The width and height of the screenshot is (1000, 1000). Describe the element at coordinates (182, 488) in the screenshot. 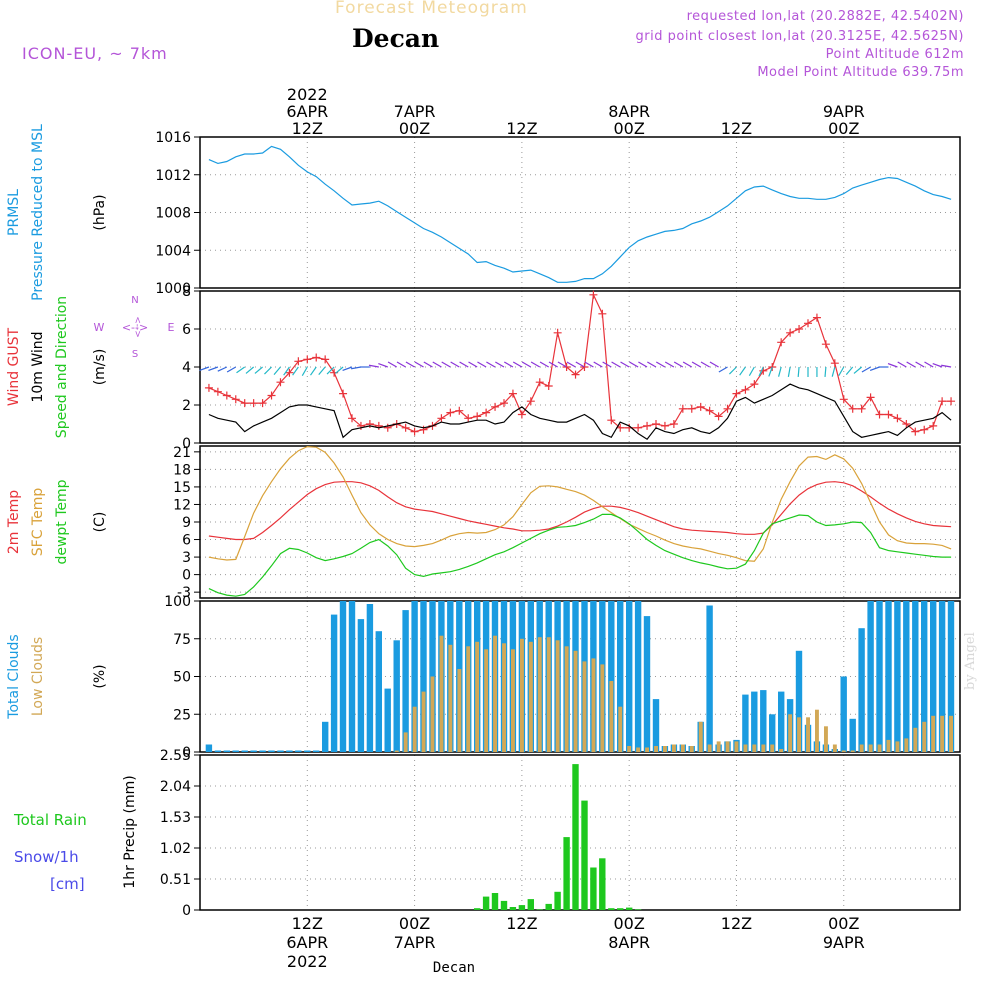

I see `temperature-ytick-label: 15` at that location.